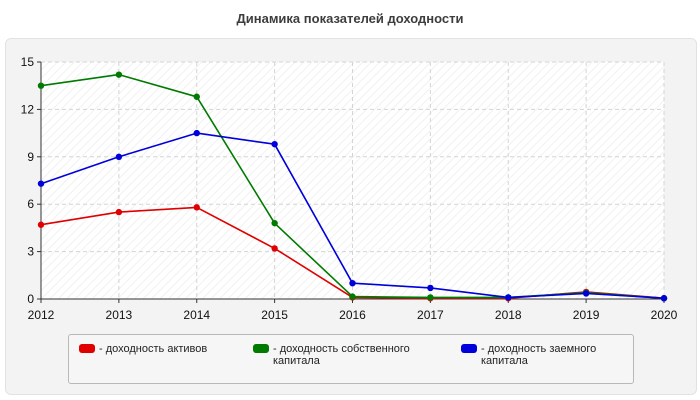 The height and width of the screenshot is (400, 700). Describe the element at coordinates (539, 355) in the screenshot. I see `legend-label: - доходность заемного капитала` at that location.